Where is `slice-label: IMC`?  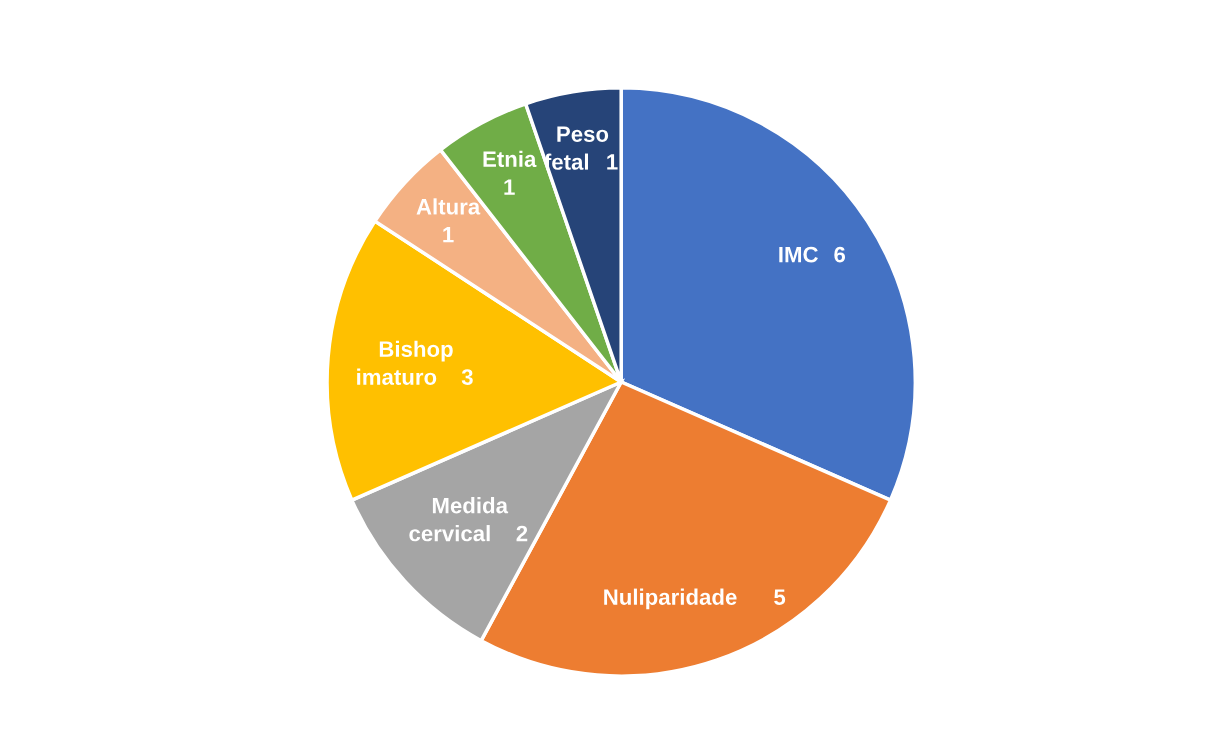
slice-label: IMC is located at coordinates (798, 254).